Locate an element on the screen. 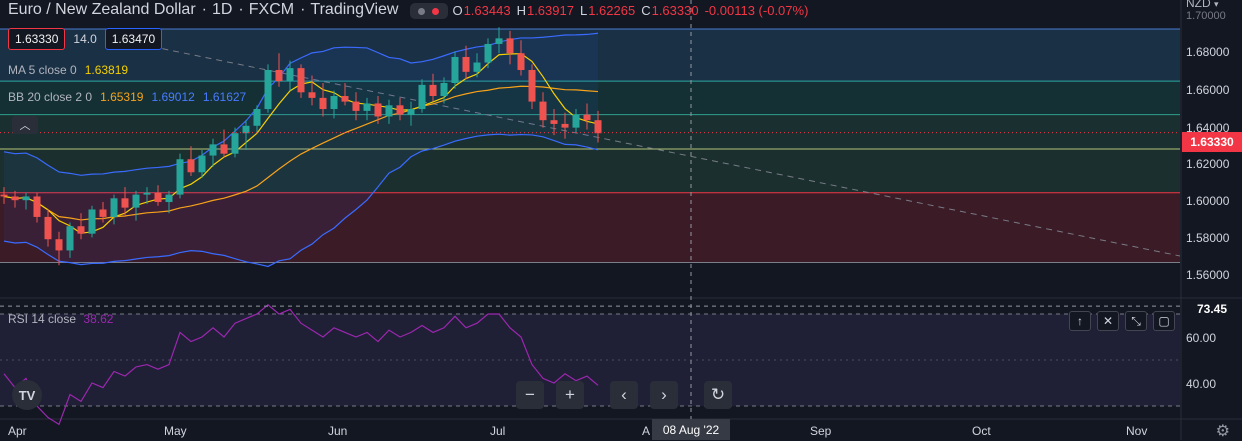  time-axis-label: A is located at coordinates (646, 431).